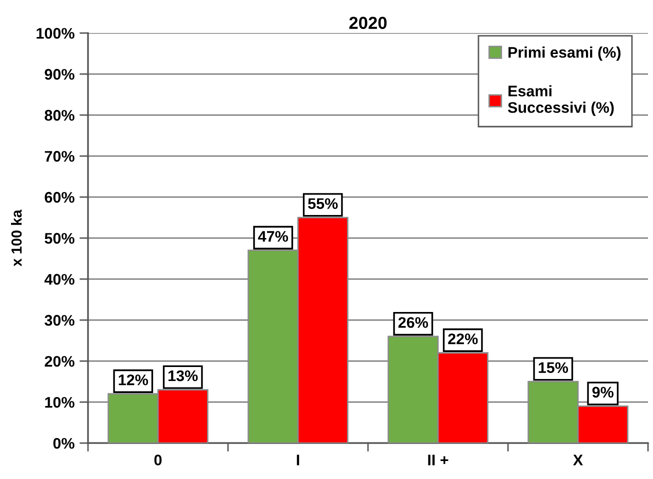  What do you see at coordinates (273, 236) in the screenshot?
I see `data-label: 47%` at bounding box center [273, 236].